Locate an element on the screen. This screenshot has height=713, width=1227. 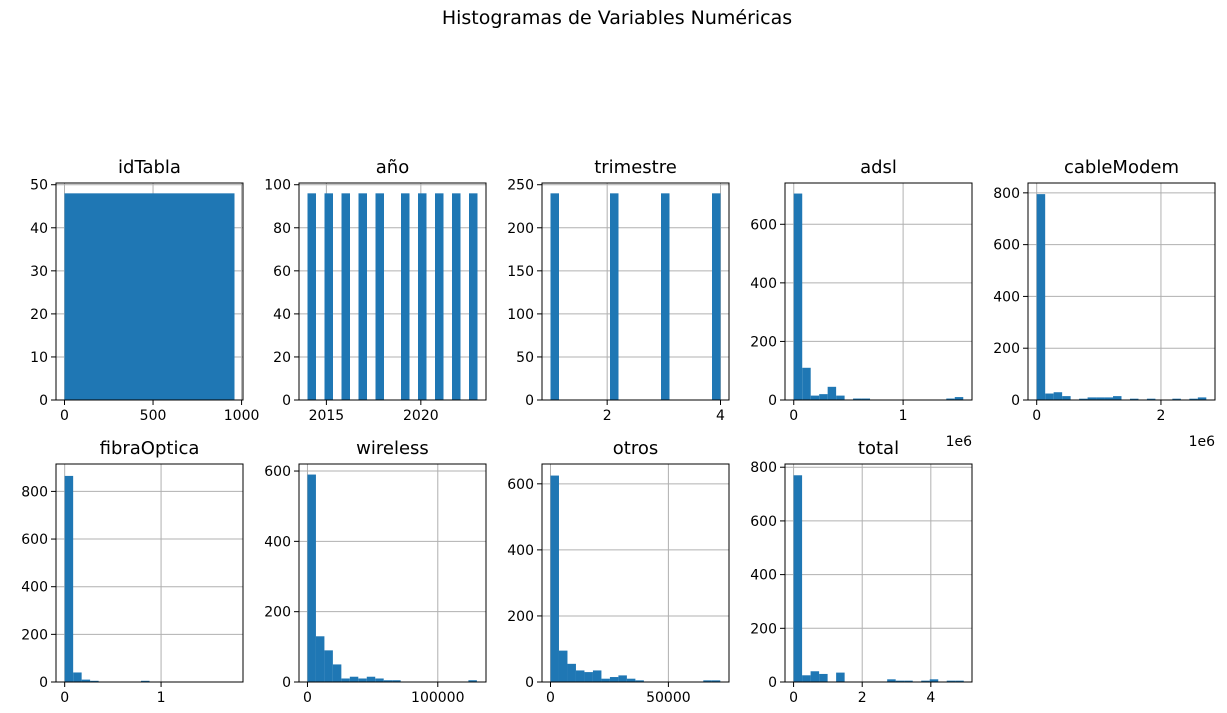
panel-title: adsl is located at coordinates (878, 167).